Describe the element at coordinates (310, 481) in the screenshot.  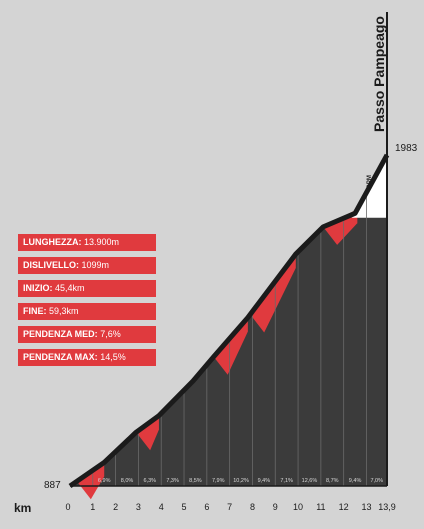
I see `segment-gradient-label: 12,6%` at that location.